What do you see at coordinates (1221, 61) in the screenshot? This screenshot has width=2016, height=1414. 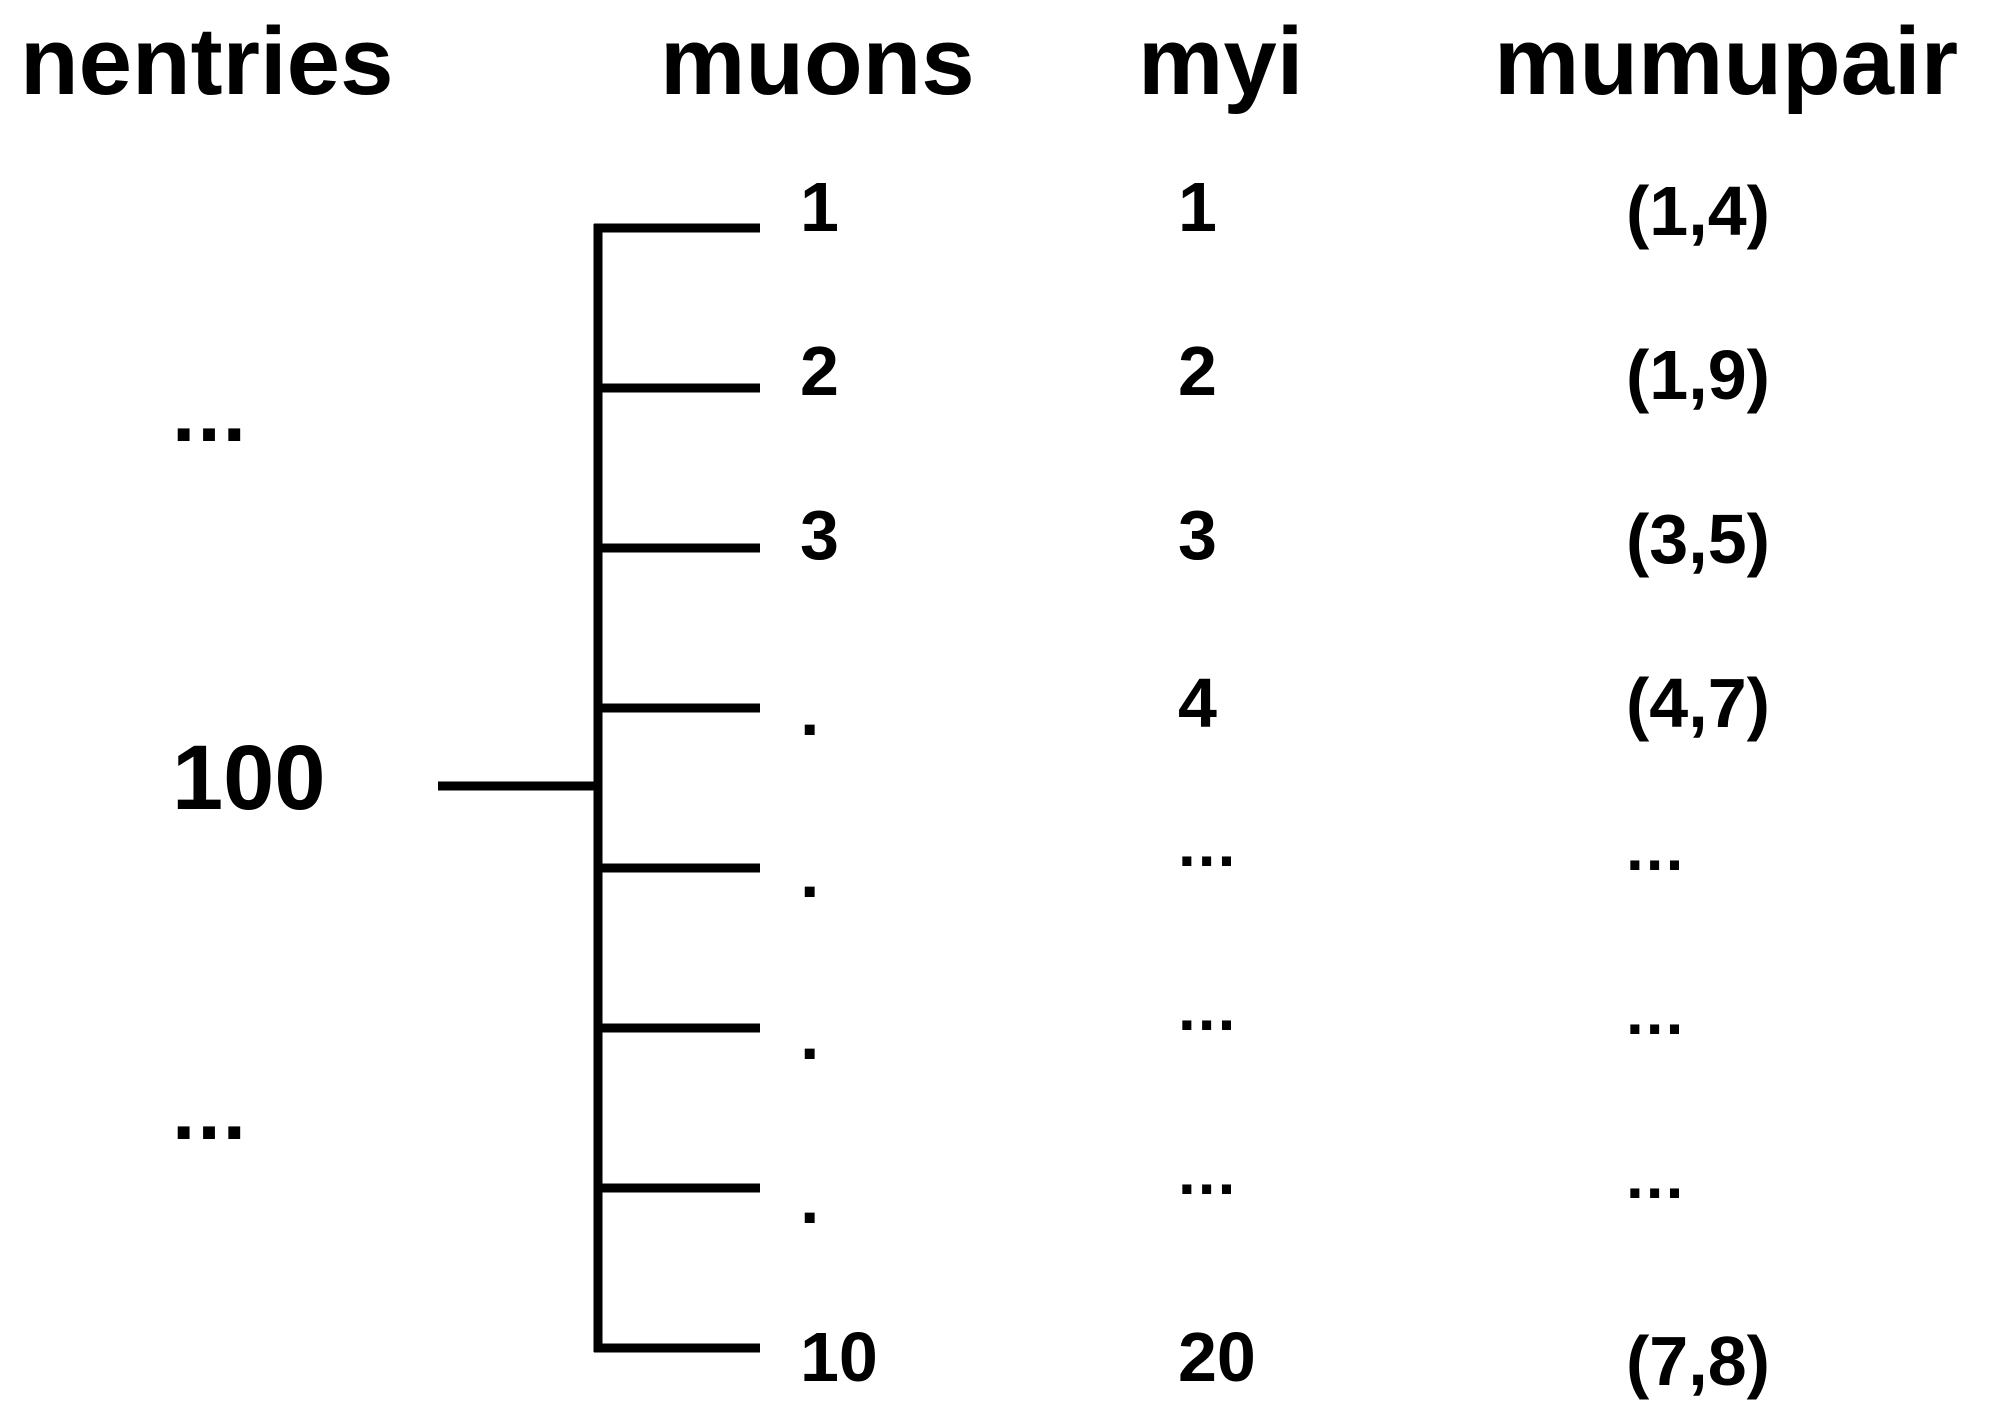 I see `header-myi: myi` at bounding box center [1221, 61].